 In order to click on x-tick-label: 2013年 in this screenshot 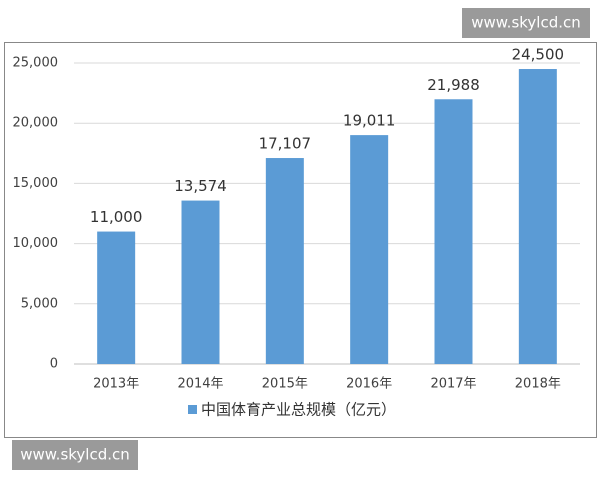, I will do `click(116, 384)`.